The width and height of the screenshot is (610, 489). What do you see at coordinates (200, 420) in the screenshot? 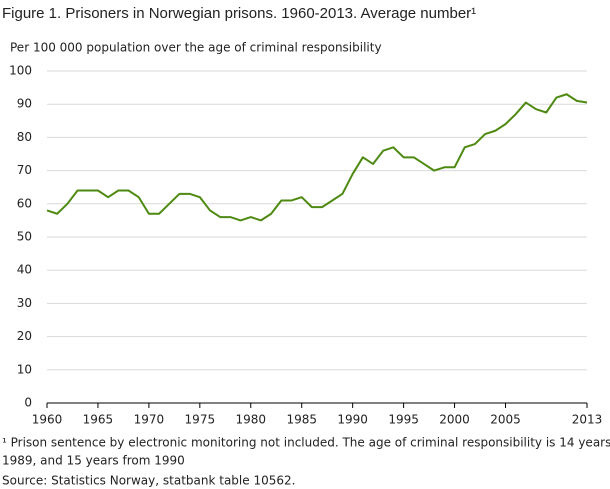
I see `x-tick-label: 1975` at bounding box center [200, 420].